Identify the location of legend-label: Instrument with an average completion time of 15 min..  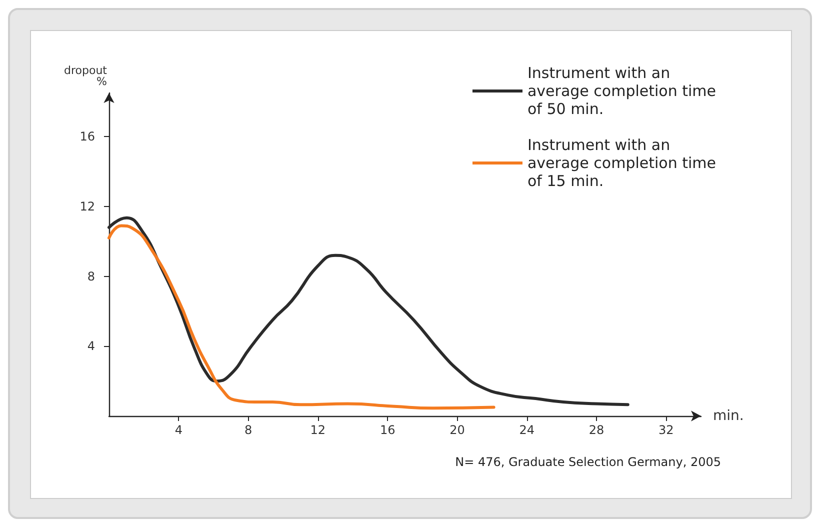
(621, 163).